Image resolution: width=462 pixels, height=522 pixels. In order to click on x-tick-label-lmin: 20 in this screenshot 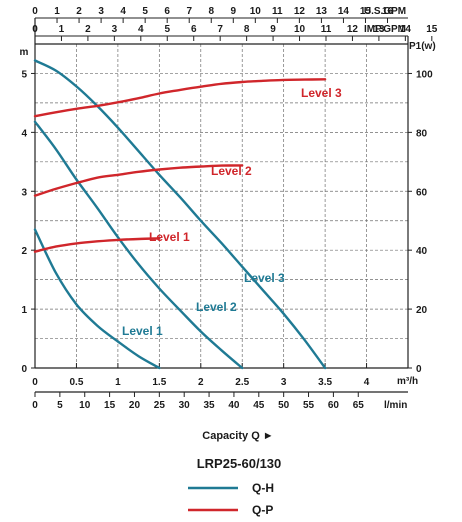, I will do `click(135, 405)`.